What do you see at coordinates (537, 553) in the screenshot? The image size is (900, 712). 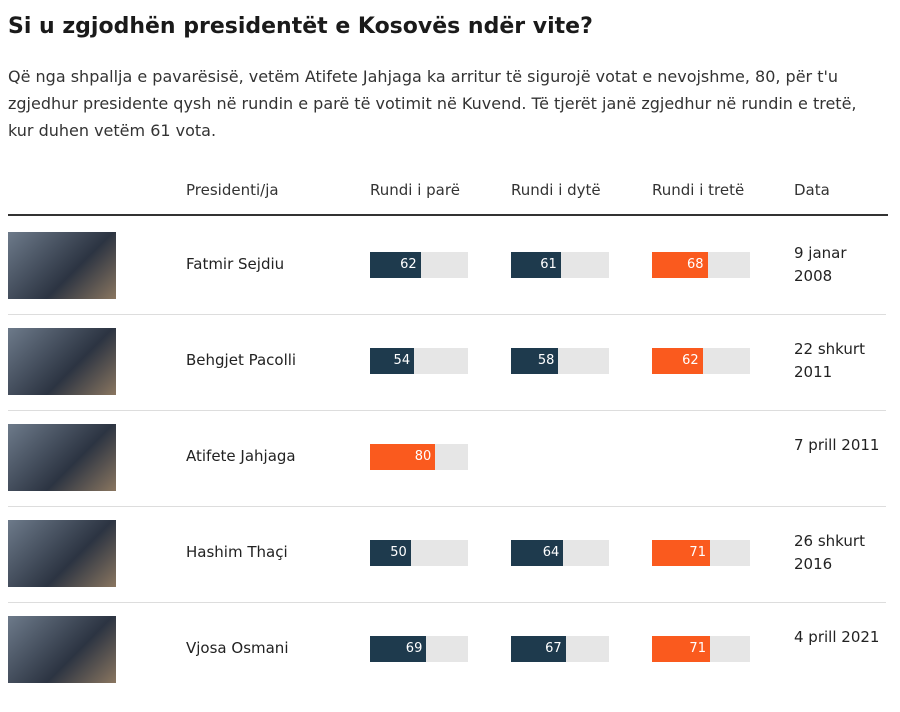 I see `bar: 64` at bounding box center [537, 553].